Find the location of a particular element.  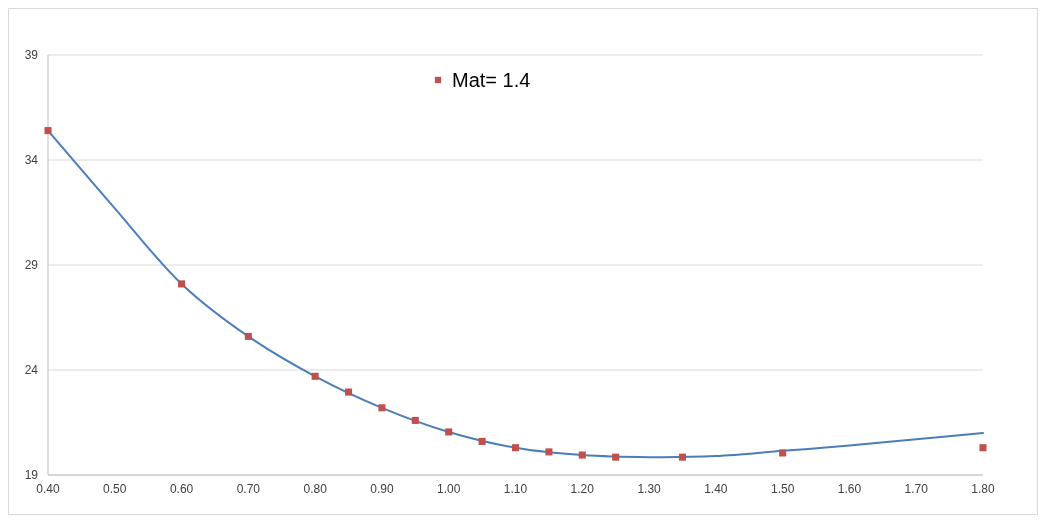

x-tick-label: 0.50 is located at coordinates (115, 489).